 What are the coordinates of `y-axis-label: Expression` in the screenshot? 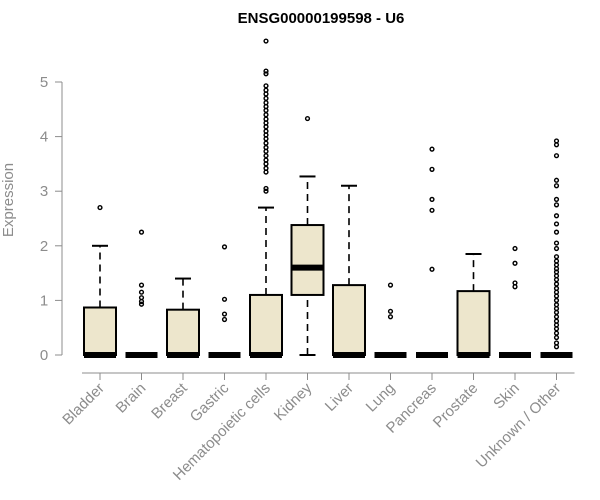 It's located at (8, 200).